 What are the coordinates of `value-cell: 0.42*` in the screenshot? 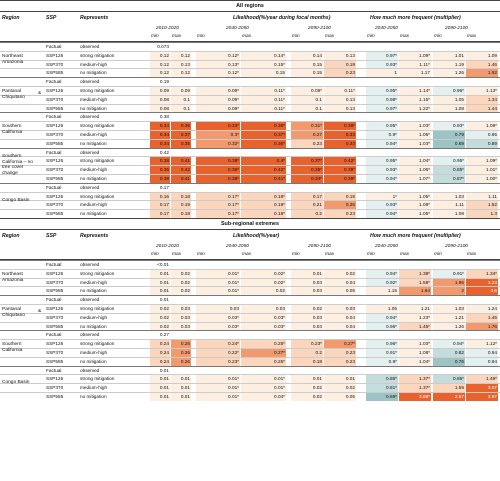 It's located at (340, 161).